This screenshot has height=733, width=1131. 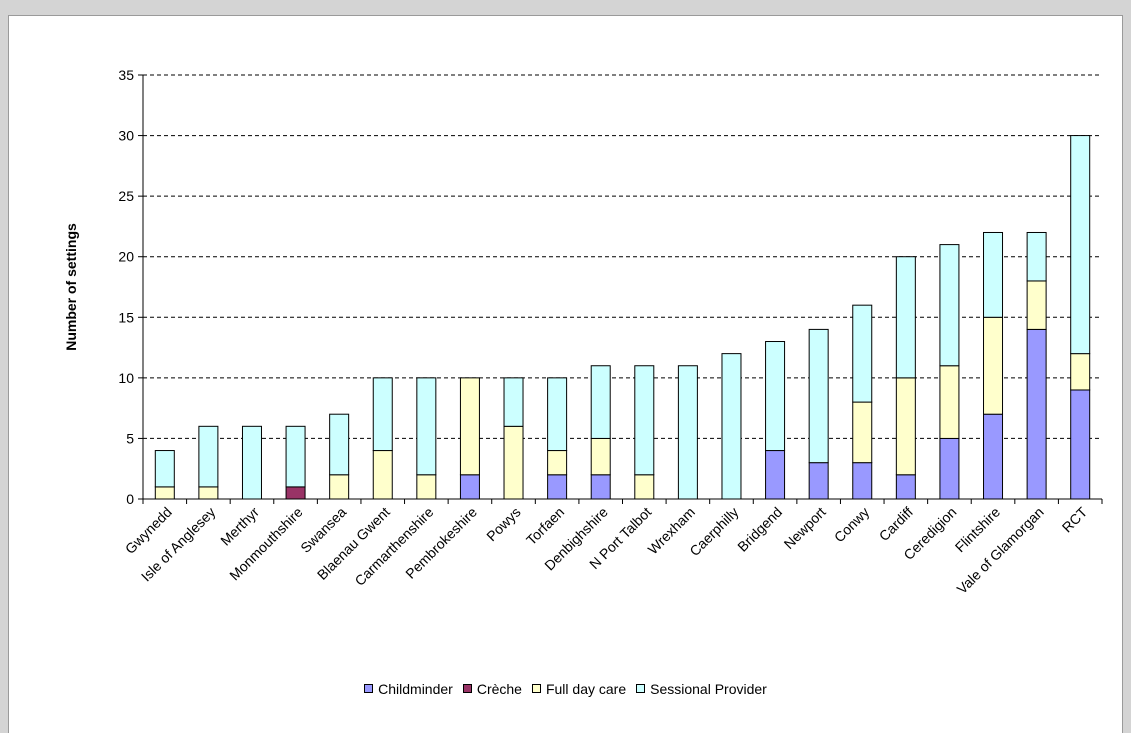 I want to click on bar-sessional-provider-rct, so click(x=1080, y=245).